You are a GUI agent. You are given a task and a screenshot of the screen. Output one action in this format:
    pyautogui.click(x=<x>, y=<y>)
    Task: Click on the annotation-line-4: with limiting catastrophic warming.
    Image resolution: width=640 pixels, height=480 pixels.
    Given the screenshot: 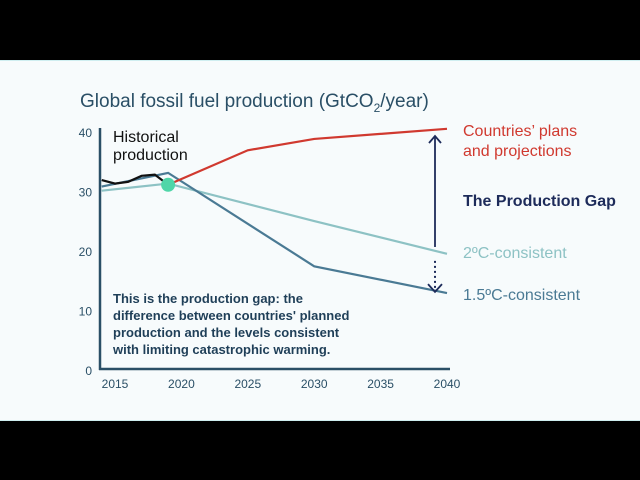 What is the action you would take?
    pyautogui.click(x=221, y=349)
    